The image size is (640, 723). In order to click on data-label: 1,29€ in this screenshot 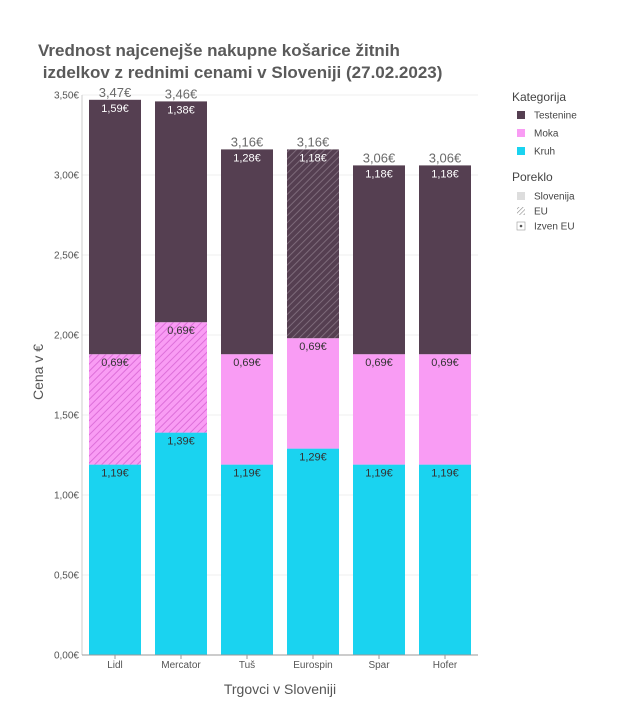, I will do `click(313, 458)`.